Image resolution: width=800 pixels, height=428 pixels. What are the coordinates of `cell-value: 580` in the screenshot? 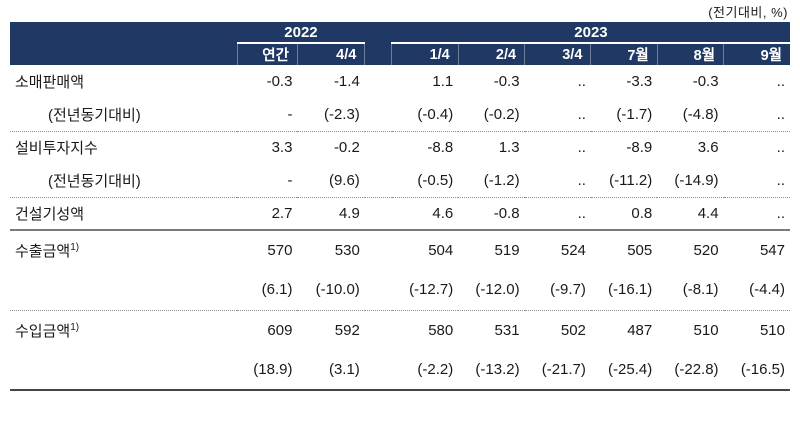 It's located at (441, 330).